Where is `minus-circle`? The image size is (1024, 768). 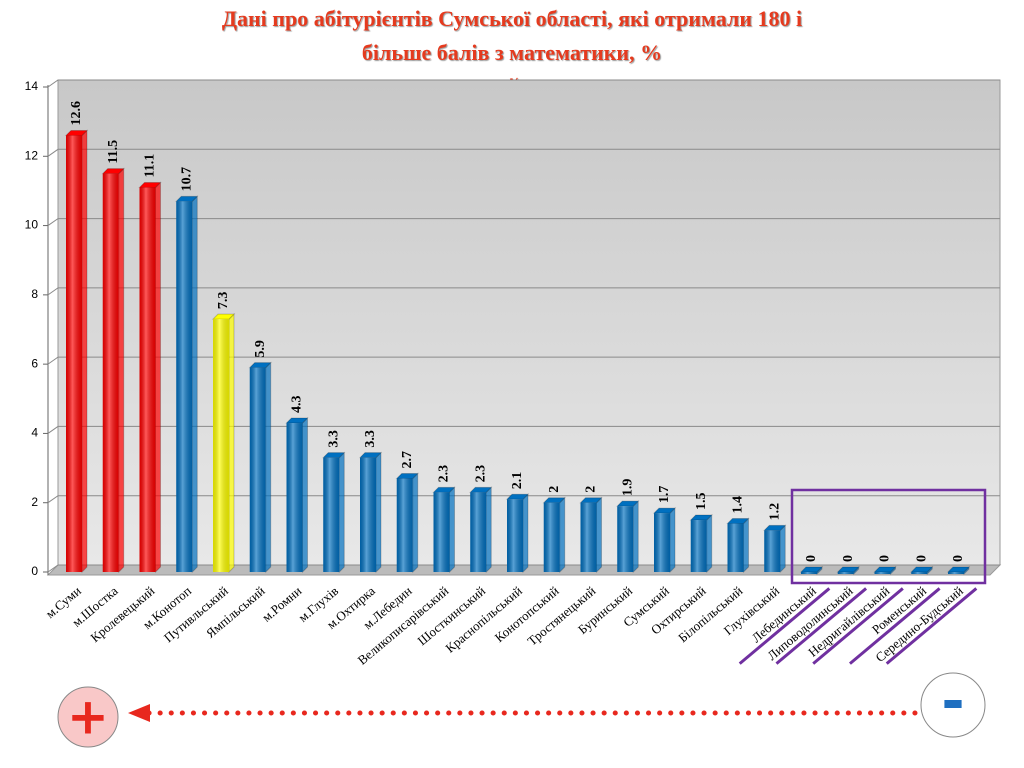 minus-circle is located at coordinates (953, 705).